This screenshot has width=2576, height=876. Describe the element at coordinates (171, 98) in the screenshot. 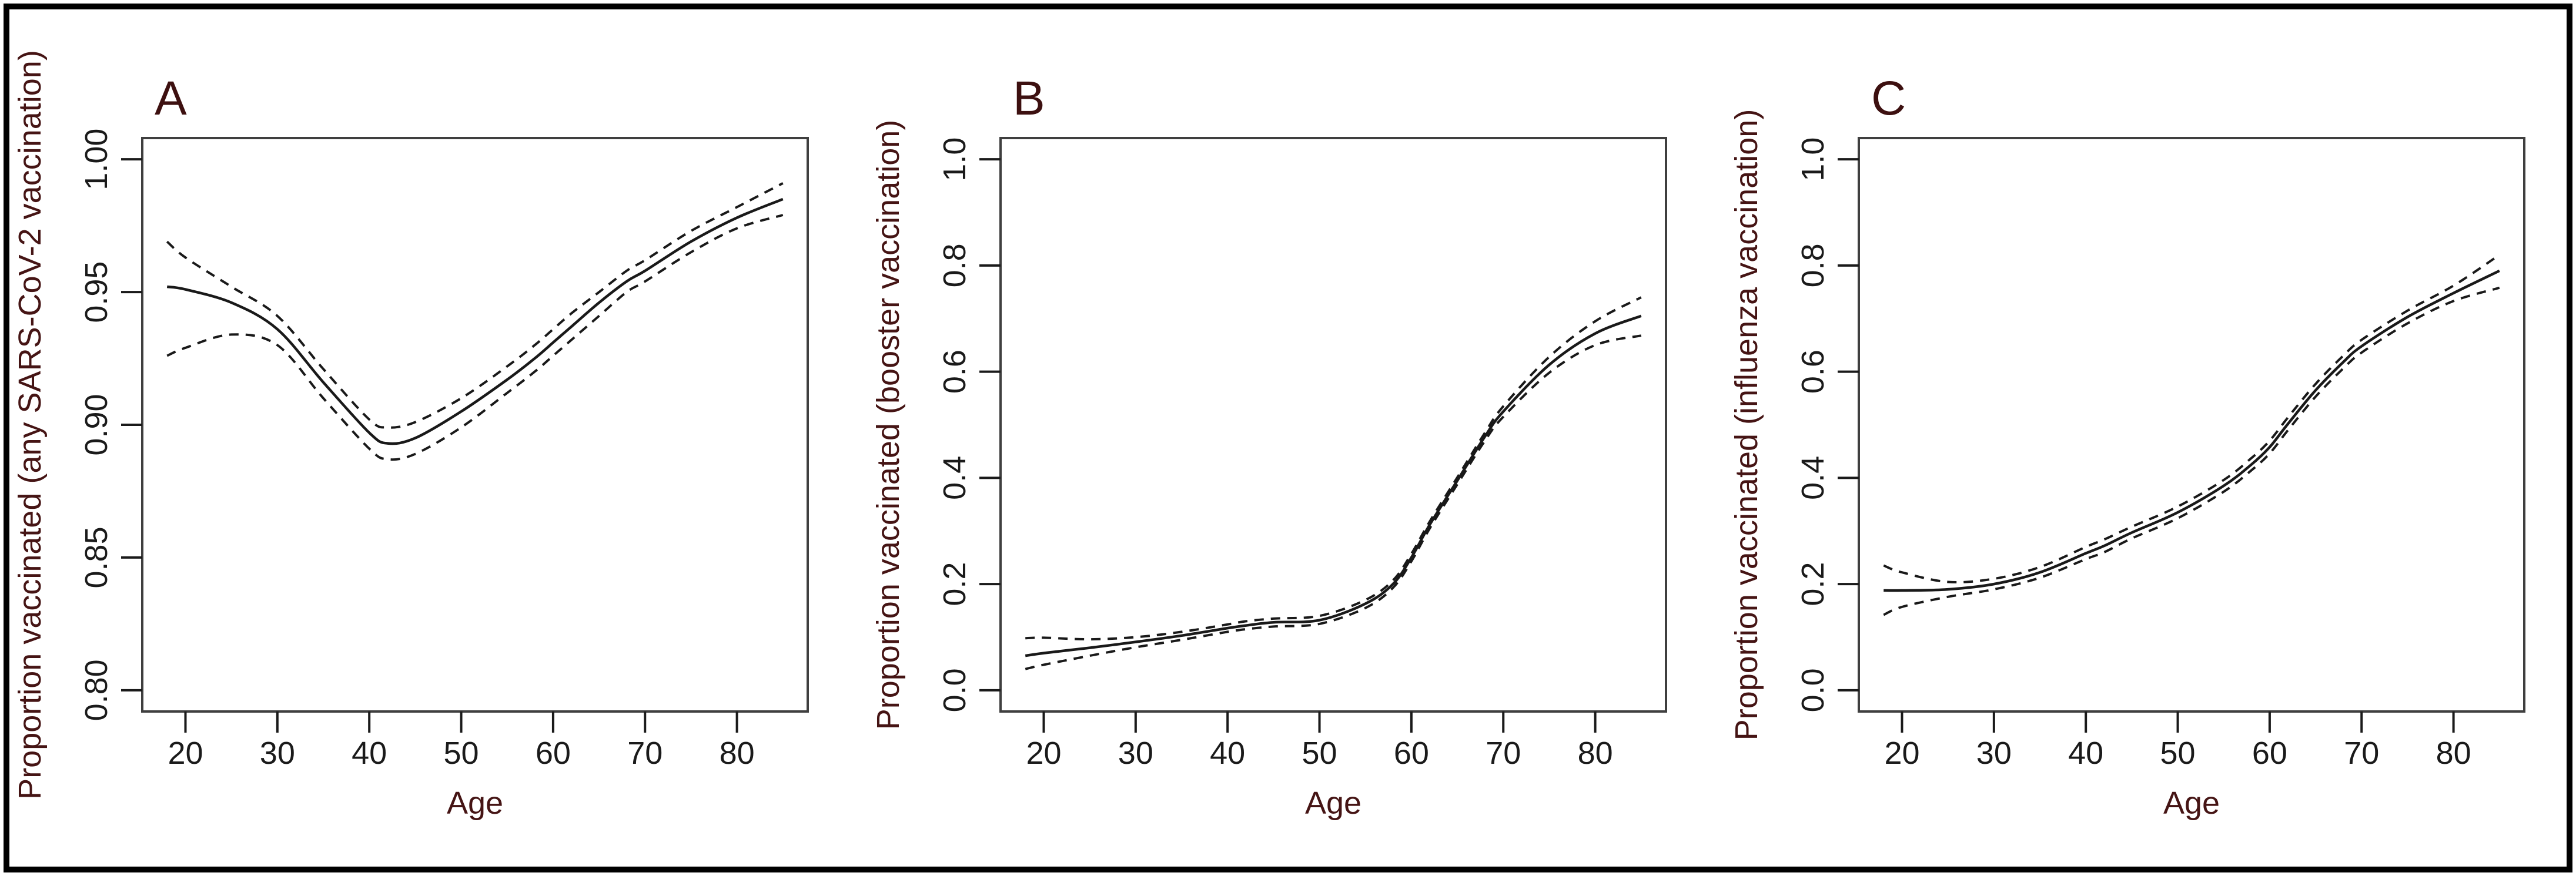

I see `panel-a-letter: A` at that location.